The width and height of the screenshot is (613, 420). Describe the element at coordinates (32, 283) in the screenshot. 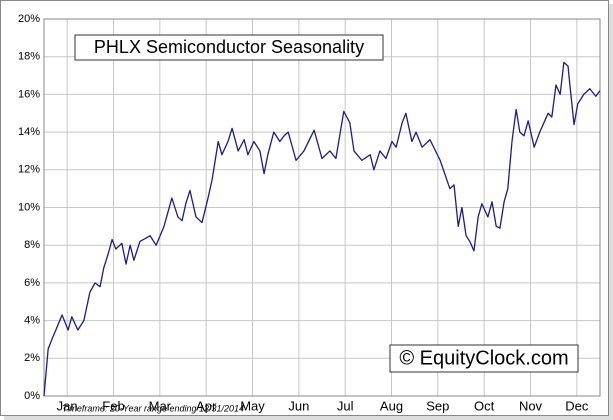

I see `y-tick-label: 6%` at that location.